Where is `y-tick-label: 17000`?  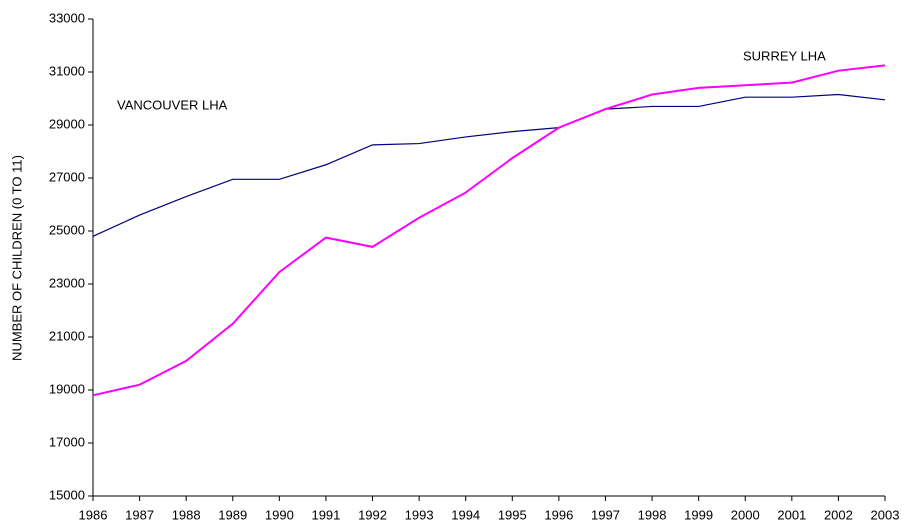
y-tick-label: 17000 is located at coordinates (67, 441).